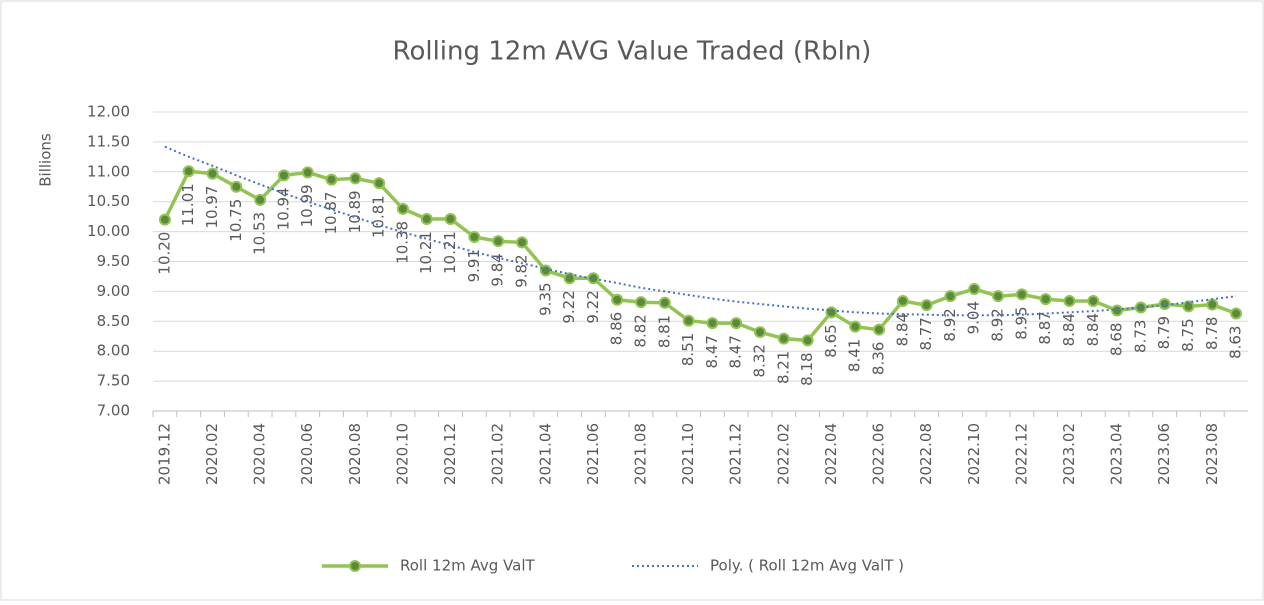  Describe the element at coordinates (807, 566) in the screenshot. I see `legend-label: Poly. ( Roll 12m Avg ValT )` at that location.